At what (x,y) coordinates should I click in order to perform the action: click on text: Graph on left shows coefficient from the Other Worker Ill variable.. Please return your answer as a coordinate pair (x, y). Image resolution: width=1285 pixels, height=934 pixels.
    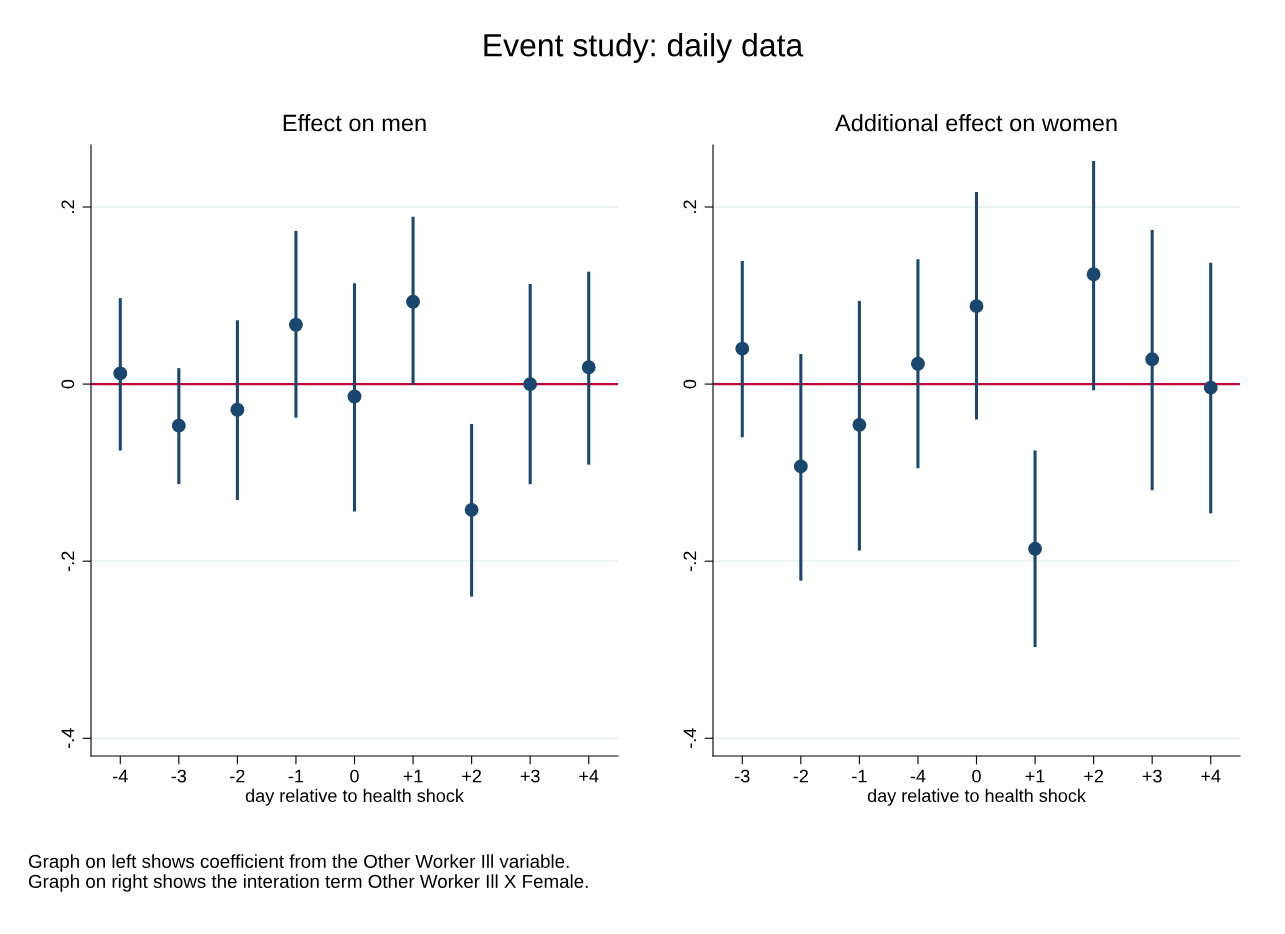
    Looking at the image, I should click on (298, 863).